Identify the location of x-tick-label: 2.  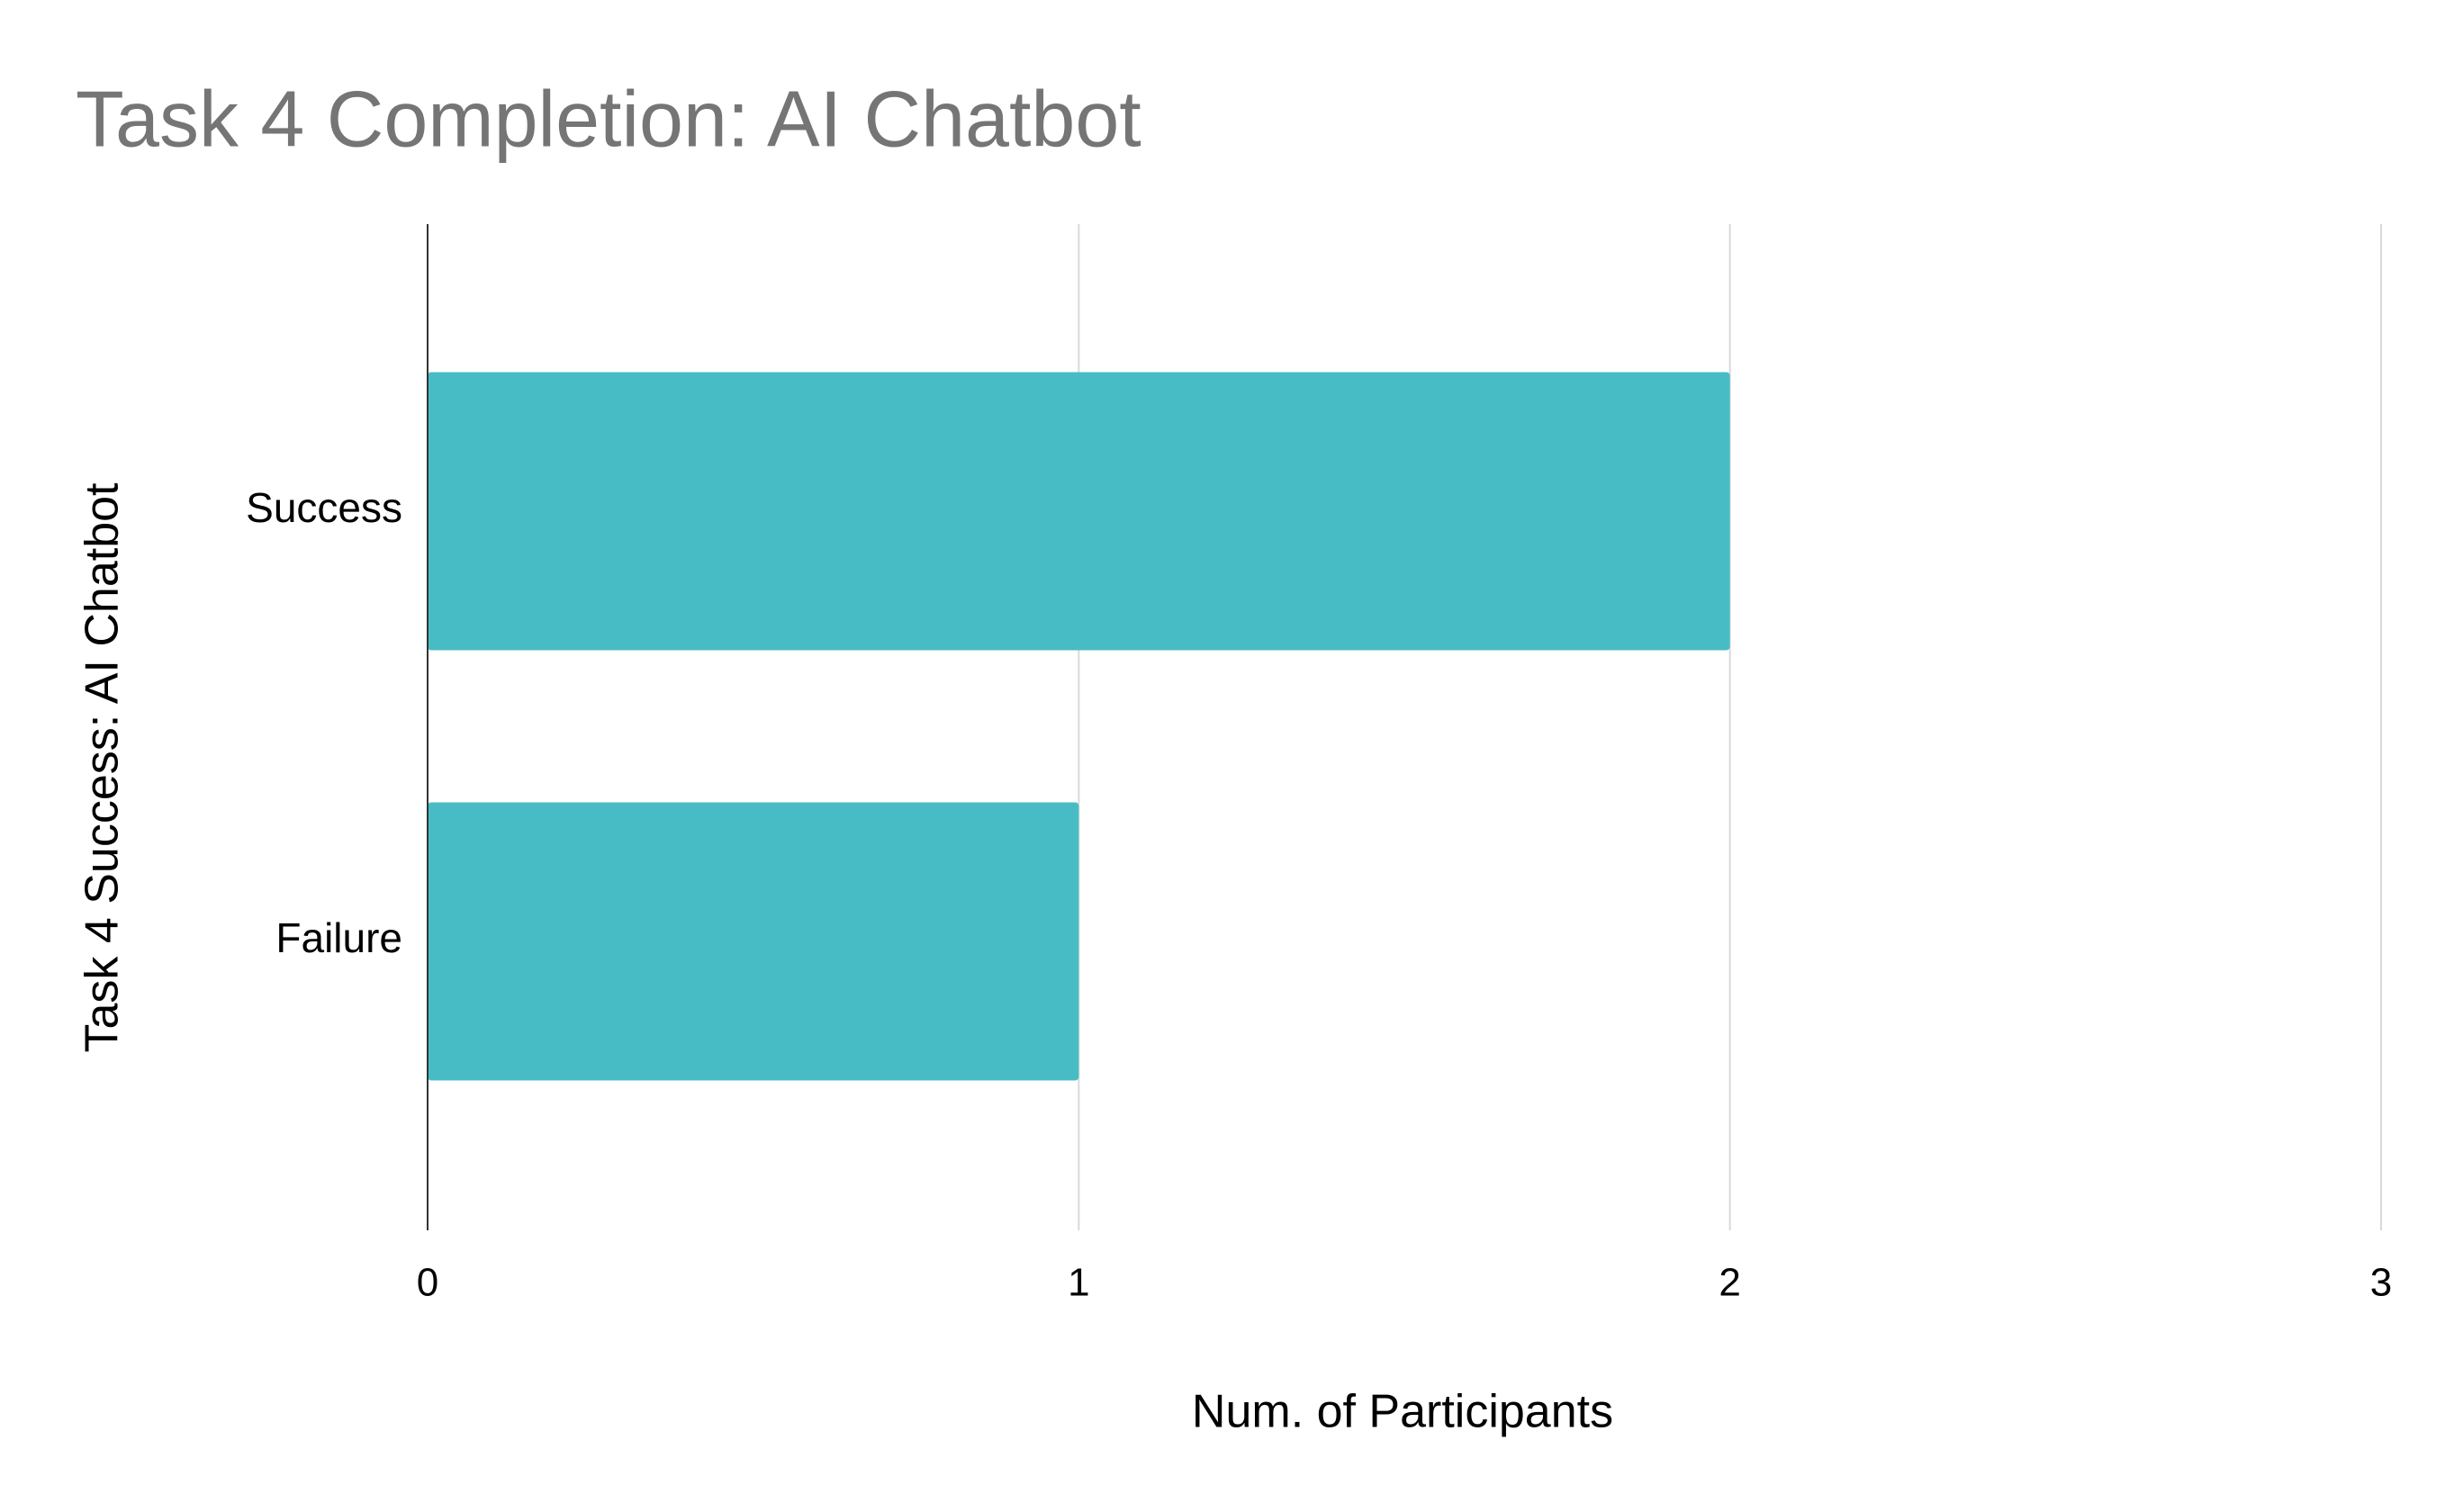
(1729, 1283).